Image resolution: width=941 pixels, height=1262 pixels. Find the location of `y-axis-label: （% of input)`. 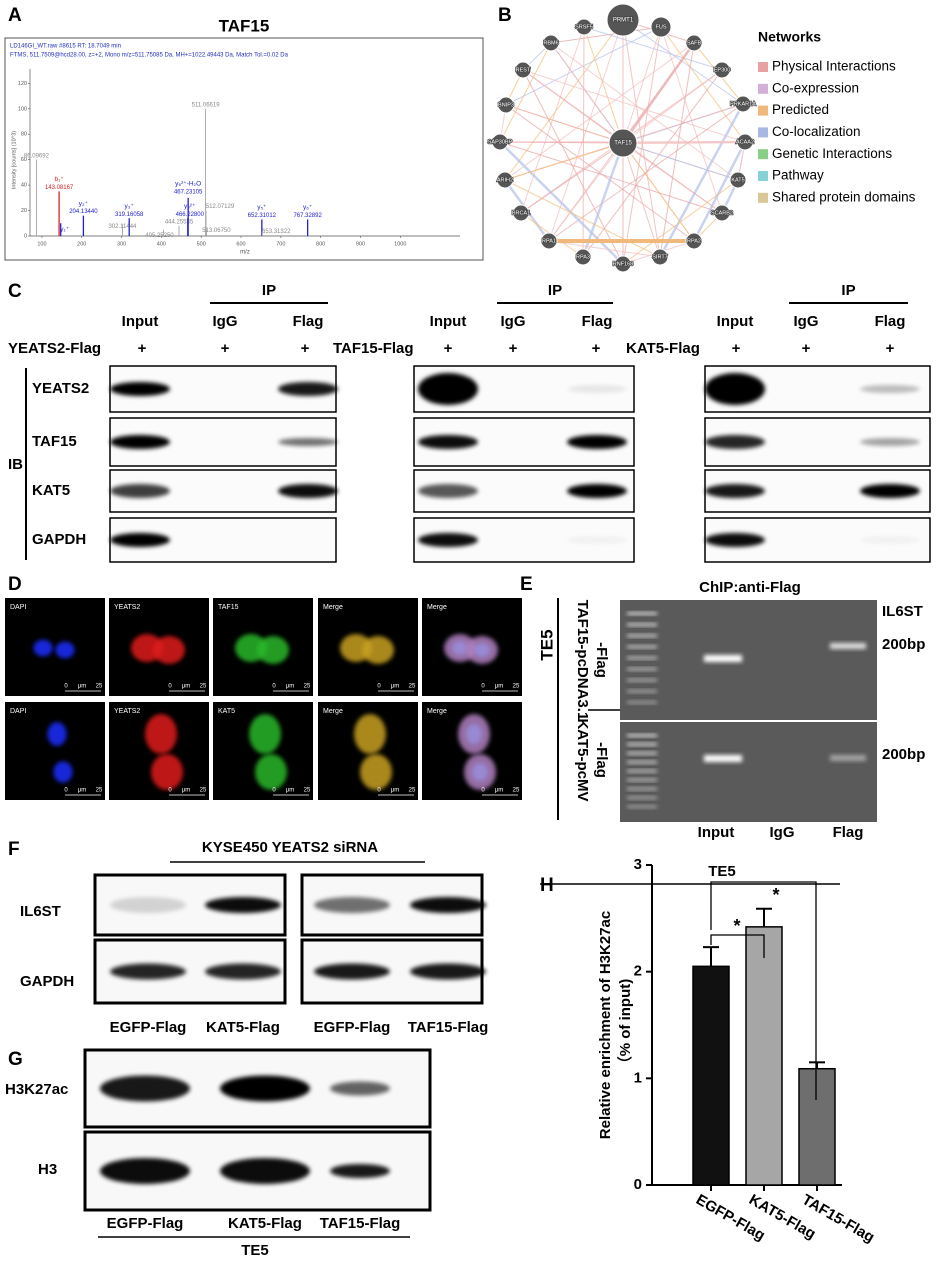

y-axis-label: （% of input) is located at coordinates (625, 1025).